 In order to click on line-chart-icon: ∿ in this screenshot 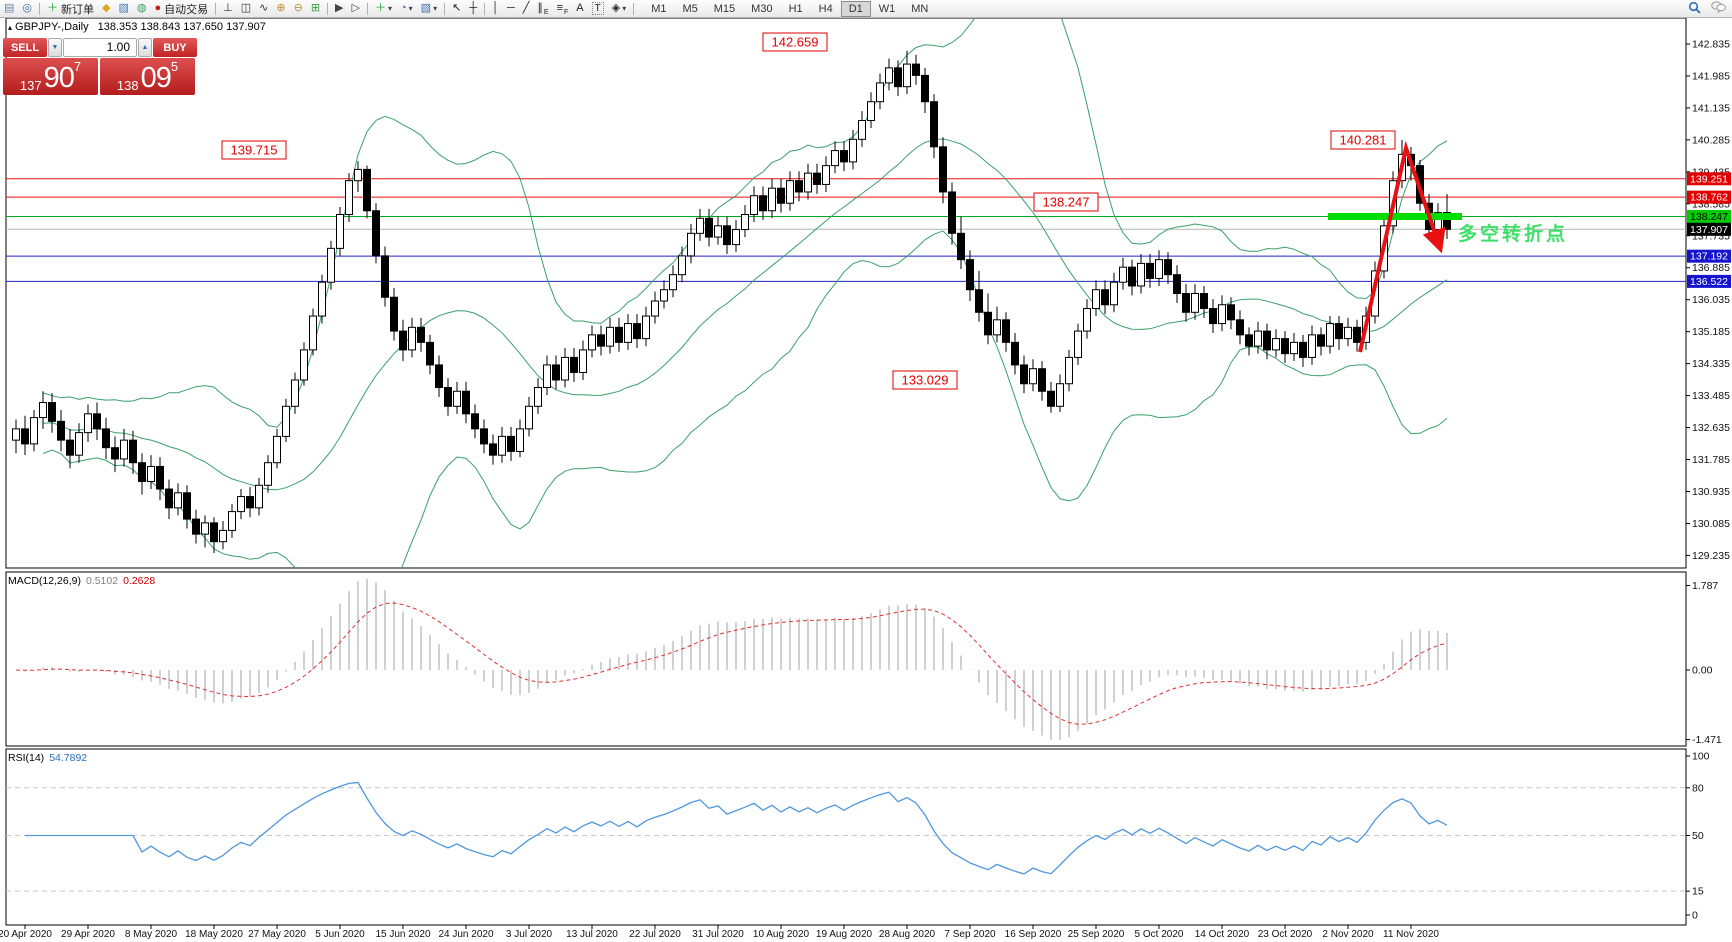, I will do `click(263, 8)`.